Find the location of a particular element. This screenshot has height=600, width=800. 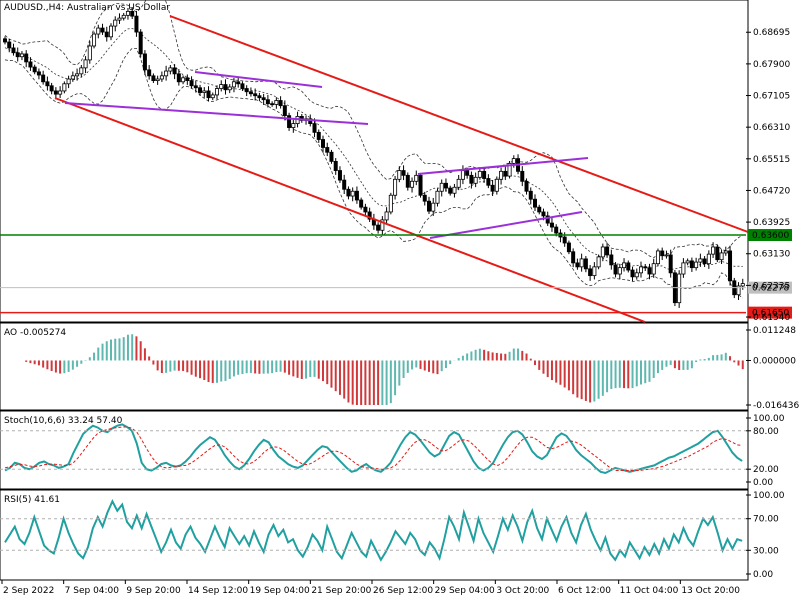

price-tick-label: 0.66310 is located at coordinates (771, 128).